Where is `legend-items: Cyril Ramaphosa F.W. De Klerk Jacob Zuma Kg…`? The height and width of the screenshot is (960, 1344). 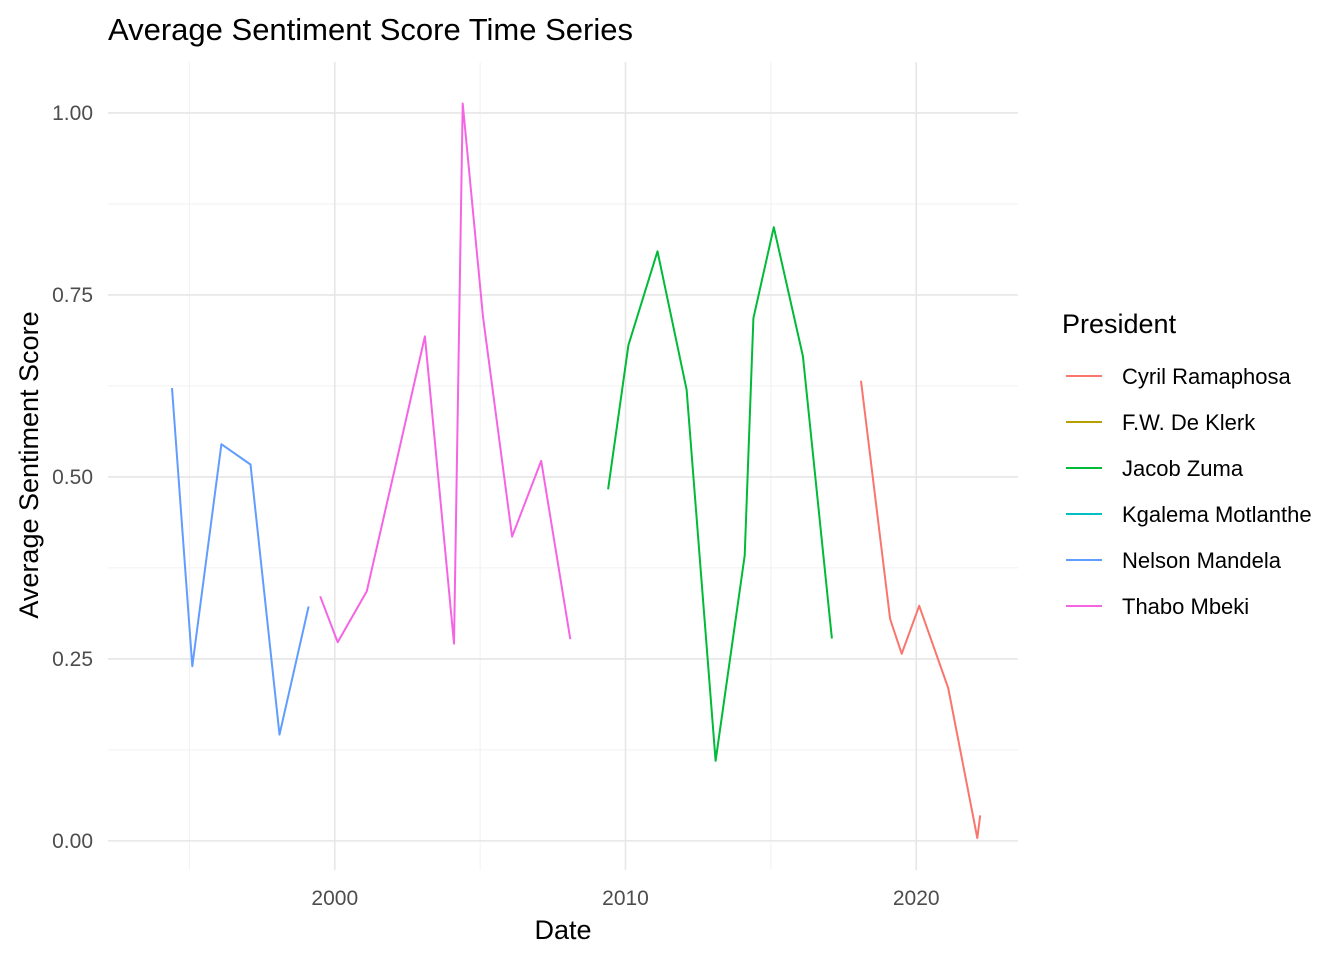 legend-items: Cyril Ramaphosa F.W. De Klerk Jacob Zuma Kg… is located at coordinates (1189, 491).